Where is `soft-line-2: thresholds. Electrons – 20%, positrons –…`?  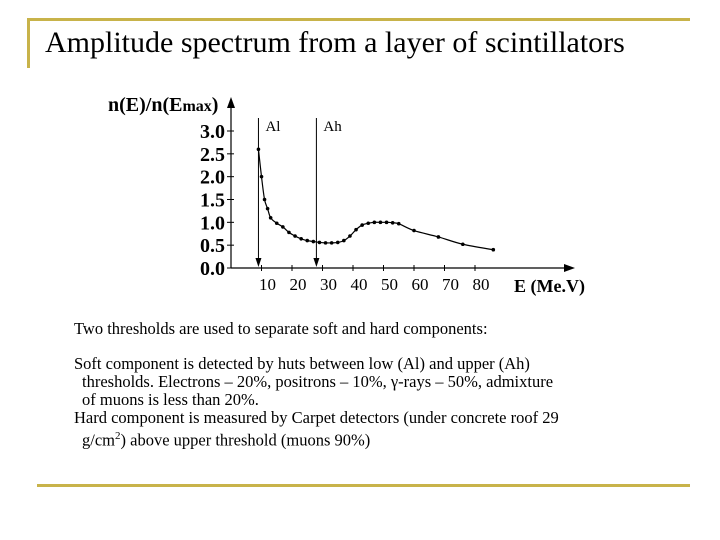 soft-line-2: thresholds. Electrons – 20%, positrons –… is located at coordinates (318, 381).